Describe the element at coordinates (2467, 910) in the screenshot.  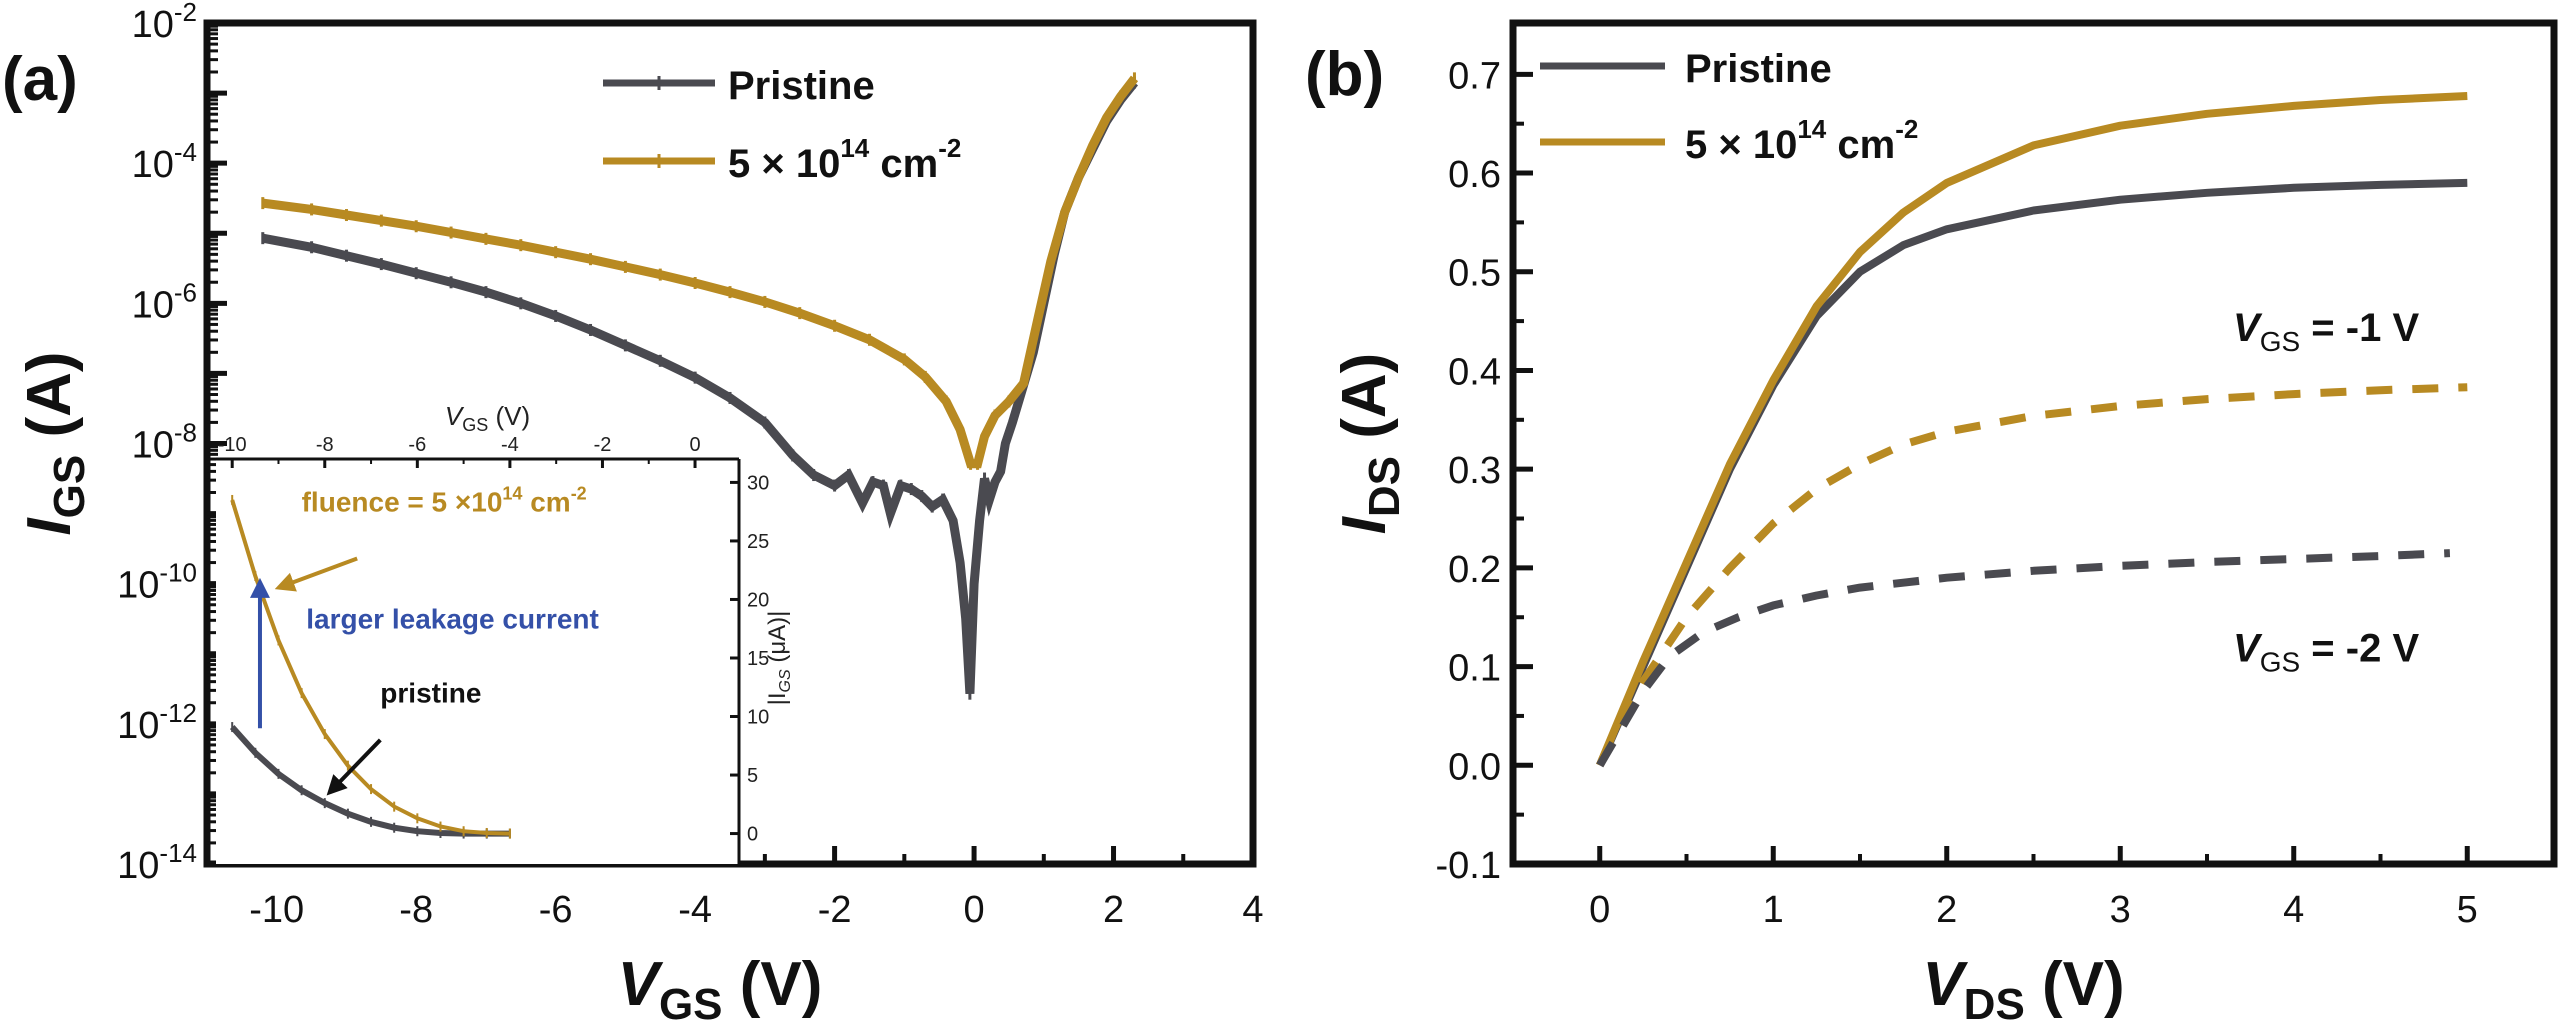
I see `x-tick-label: 5` at that location.